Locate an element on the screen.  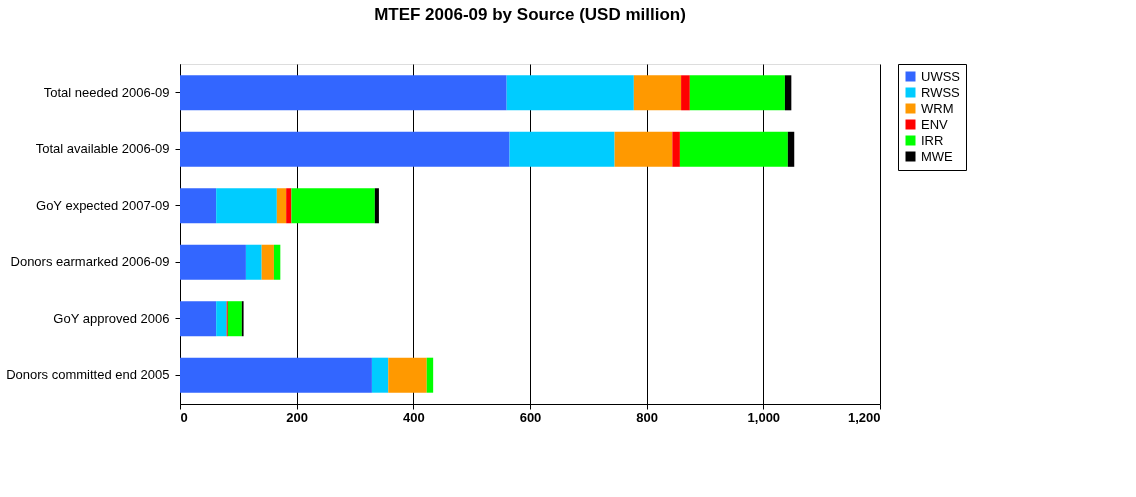
legend-label: IRR is located at coordinates (932, 140).